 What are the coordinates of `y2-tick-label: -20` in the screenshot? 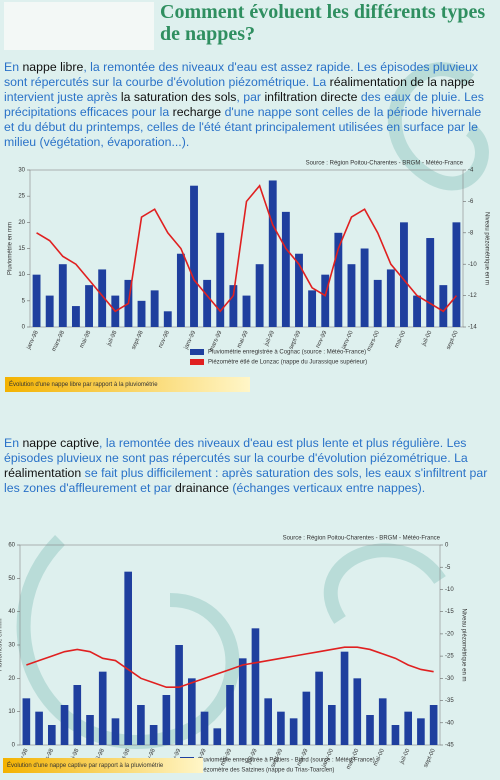 It's located at (449, 634).